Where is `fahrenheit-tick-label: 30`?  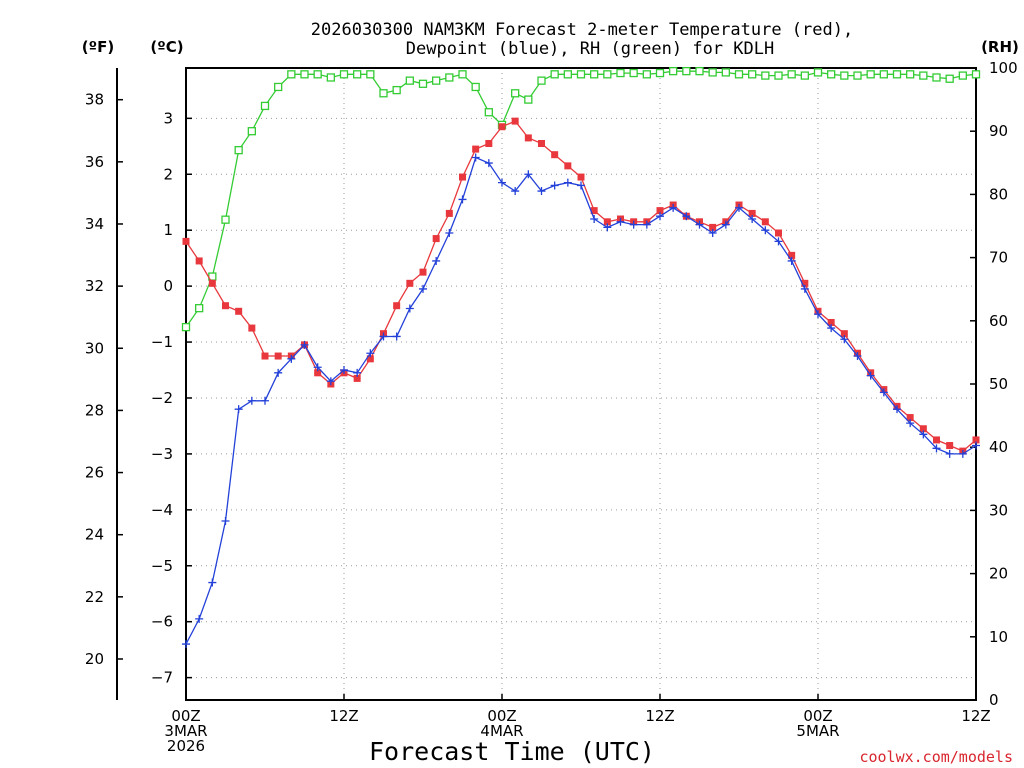
fahrenheit-tick-label: 30 is located at coordinates (94, 348).